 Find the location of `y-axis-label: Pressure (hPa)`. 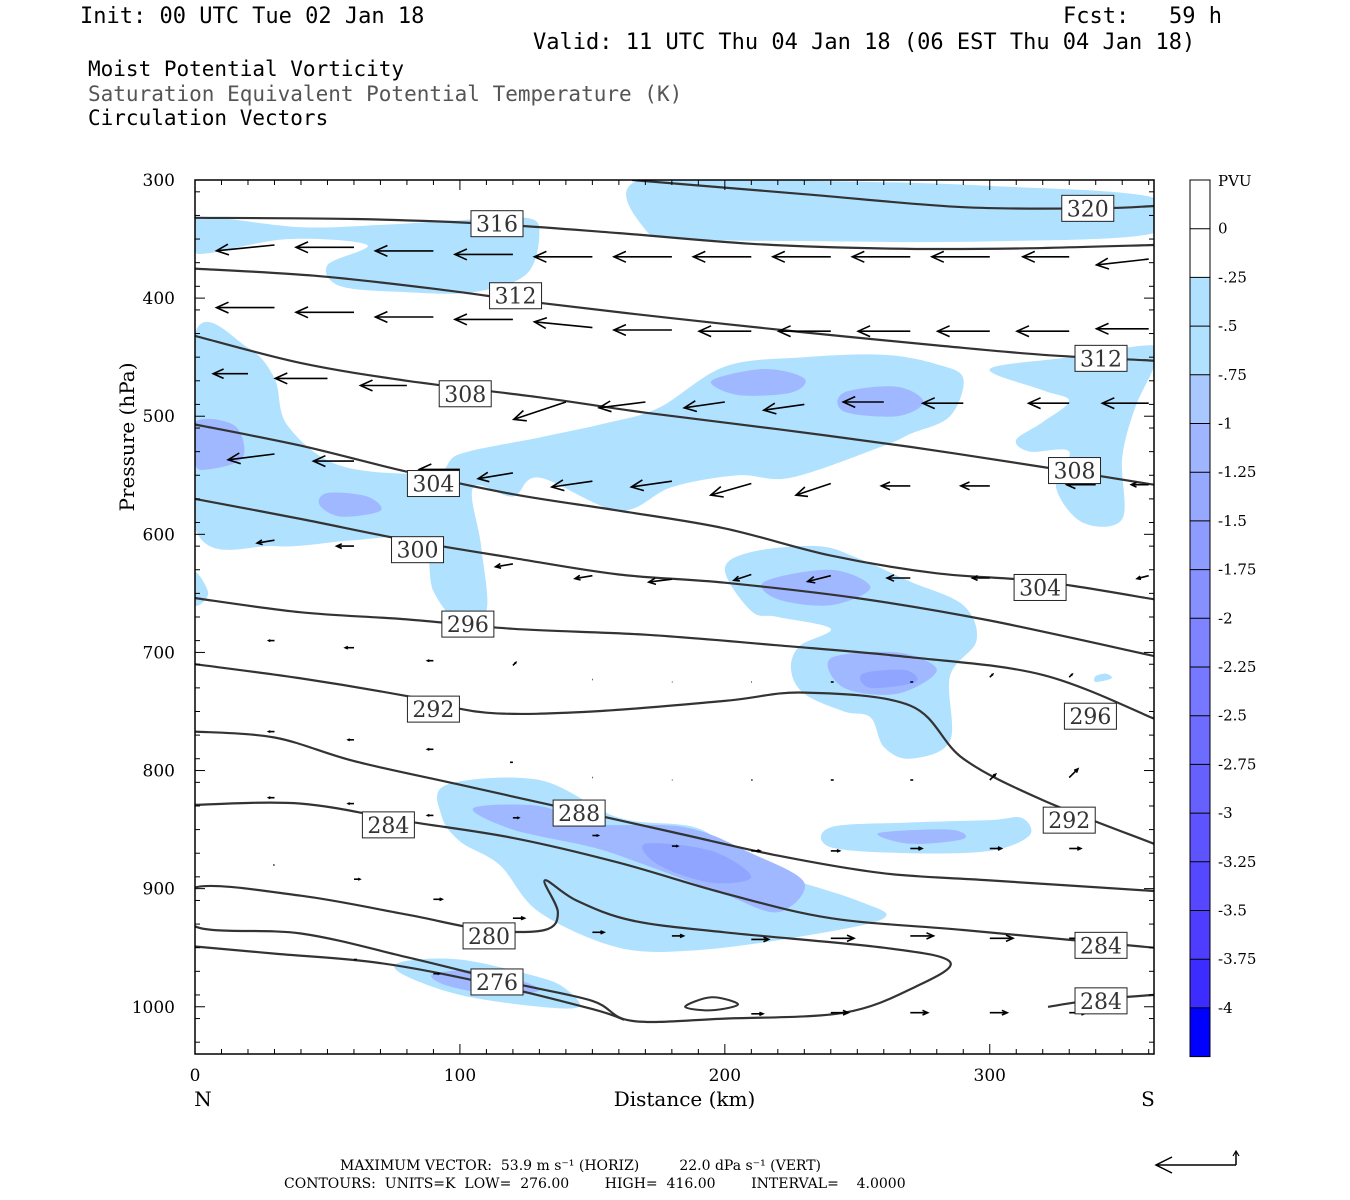

y-axis-label: Pressure (hPa) is located at coordinates (127, 437).